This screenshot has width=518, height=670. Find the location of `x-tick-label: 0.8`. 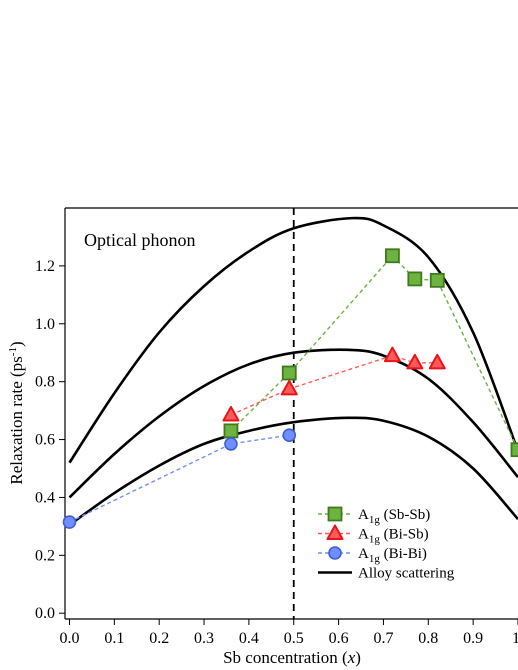

x-tick-label: 0.8 is located at coordinates (428, 638).